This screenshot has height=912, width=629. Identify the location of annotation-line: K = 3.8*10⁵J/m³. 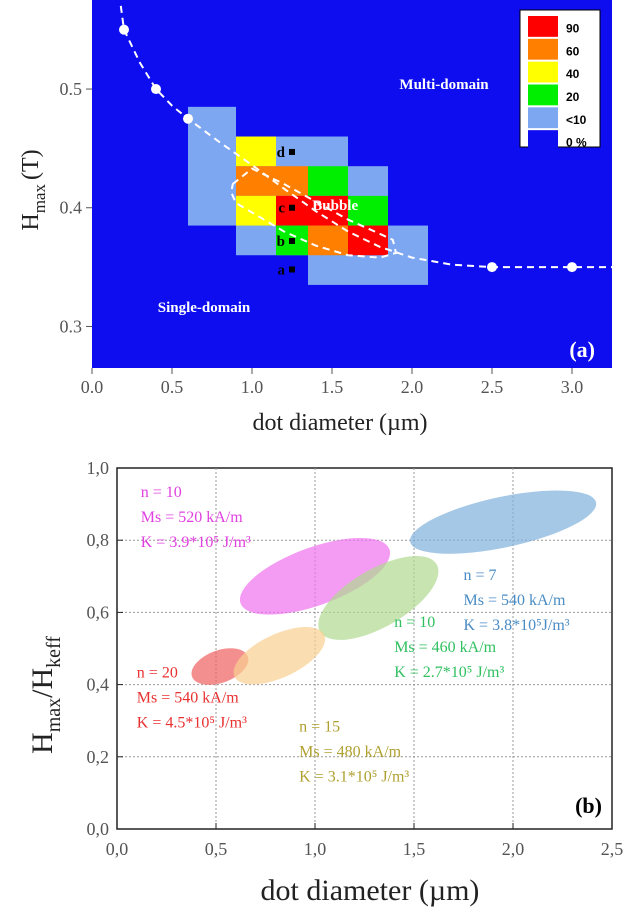
(517, 625).